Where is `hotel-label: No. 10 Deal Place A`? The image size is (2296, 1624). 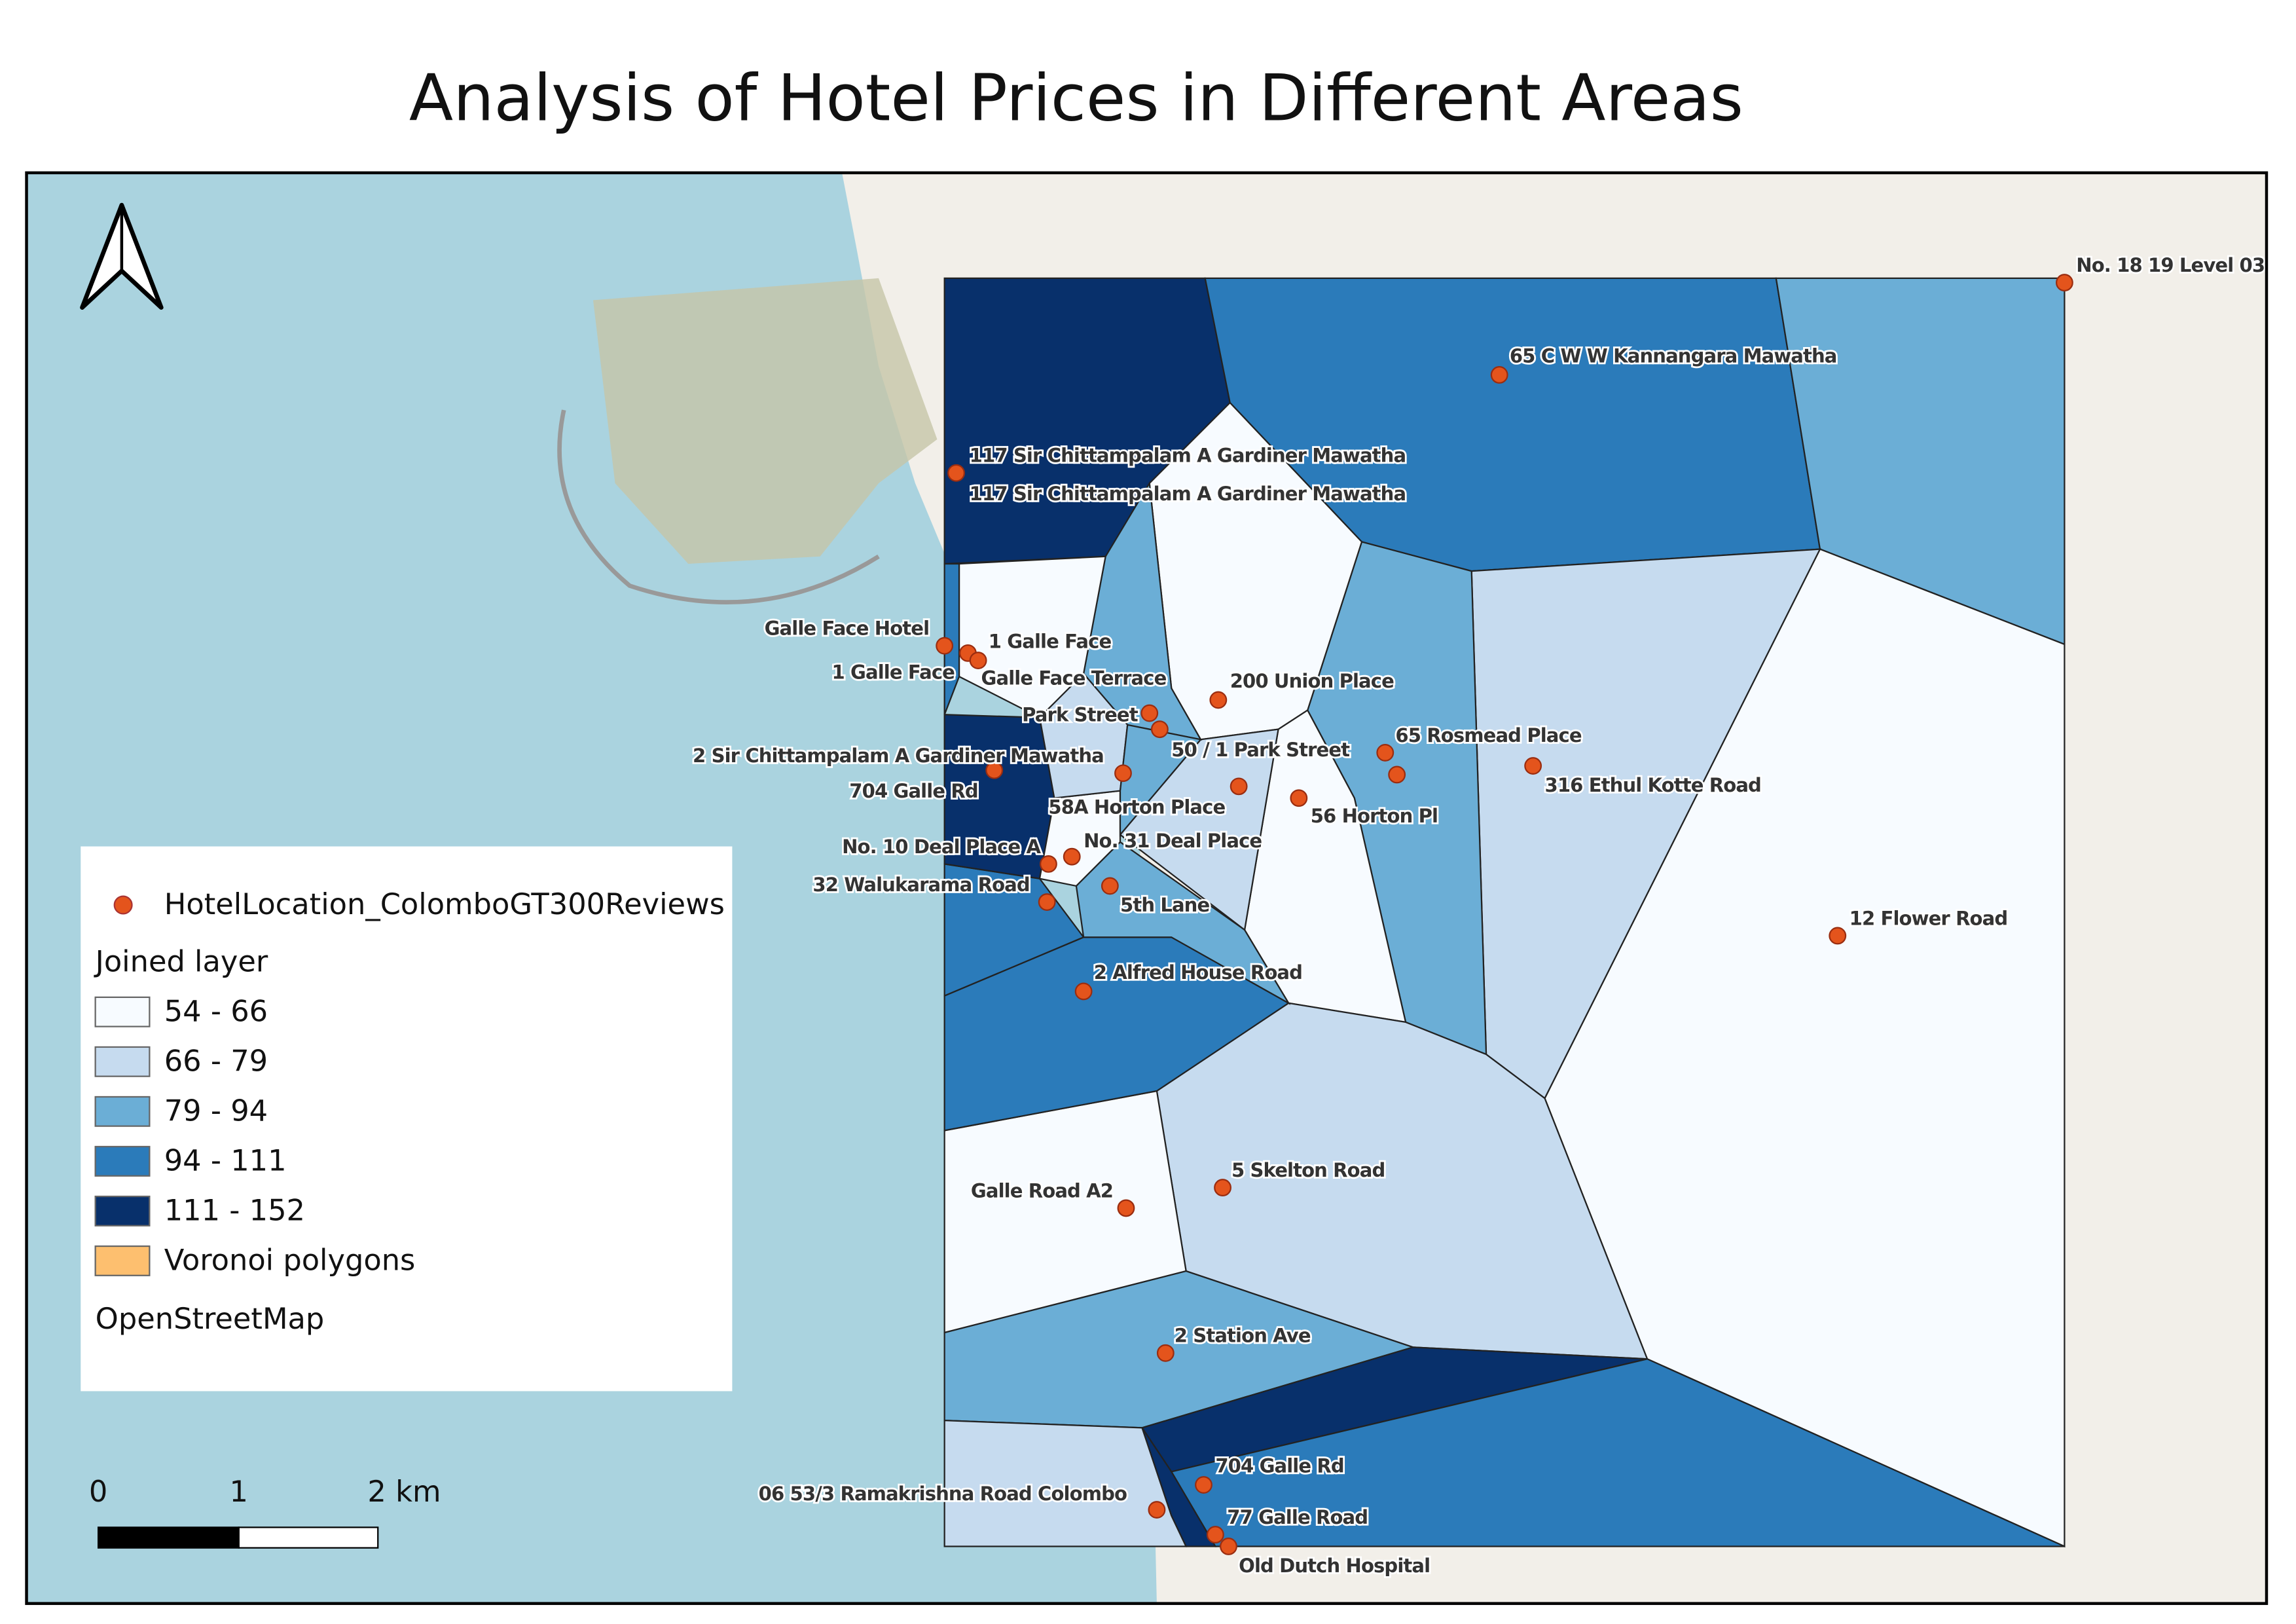
hotel-label: No. 10 Deal Place A is located at coordinates (941, 847).